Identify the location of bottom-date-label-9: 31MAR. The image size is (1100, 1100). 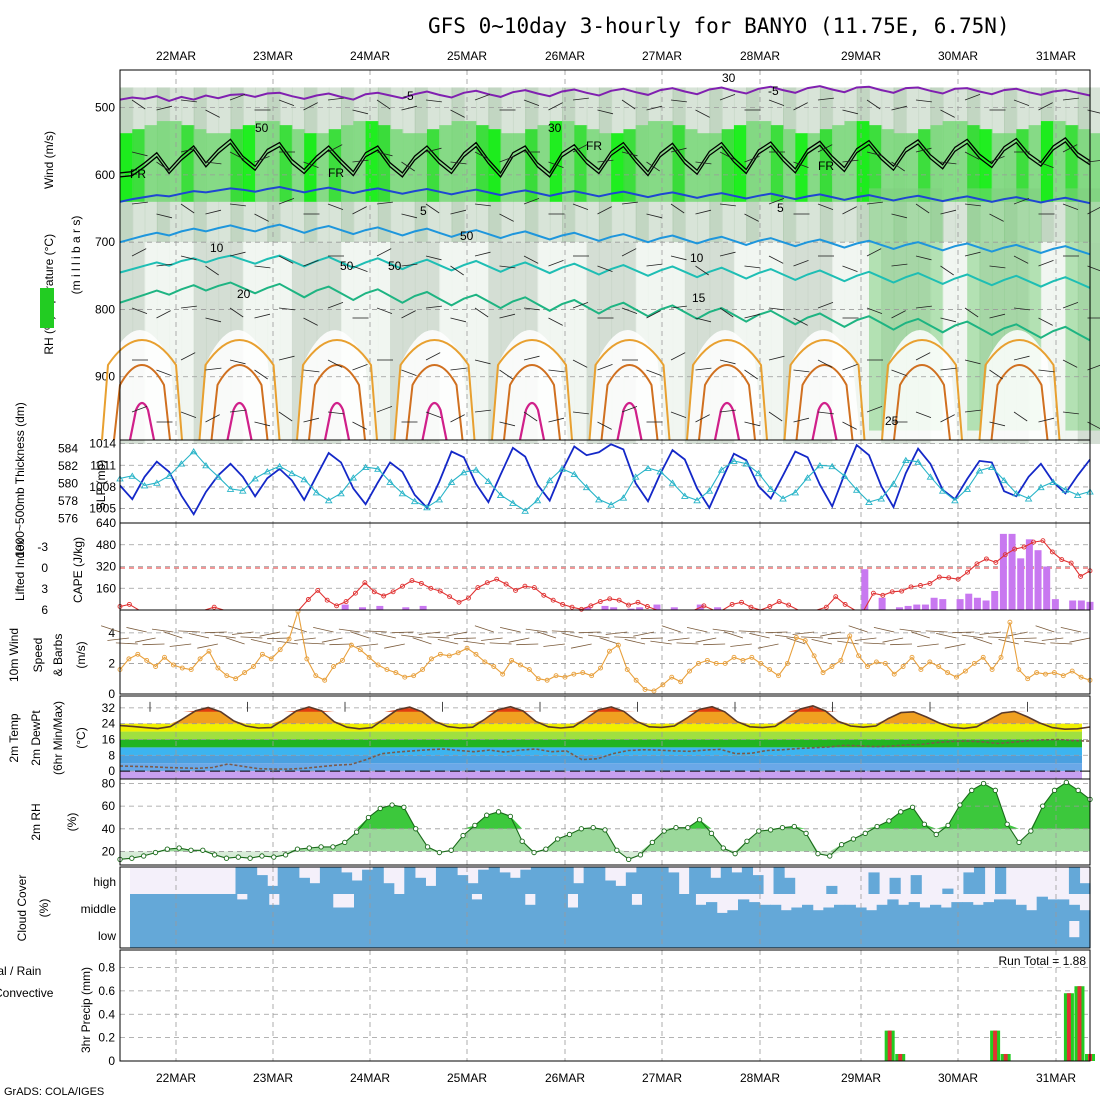
(1056, 1078).